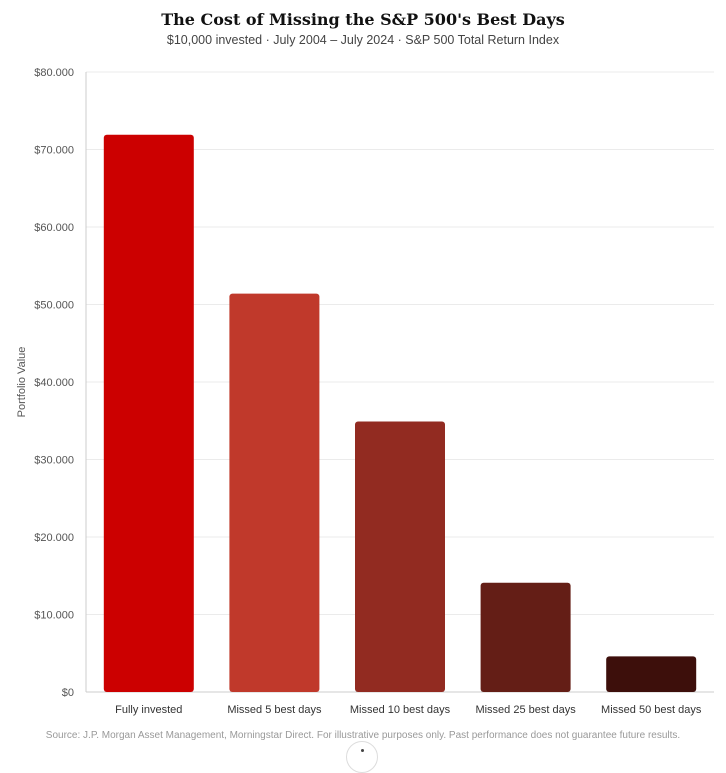  Describe the element at coordinates (362, 757) in the screenshot. I see `scroll-button` at that location.